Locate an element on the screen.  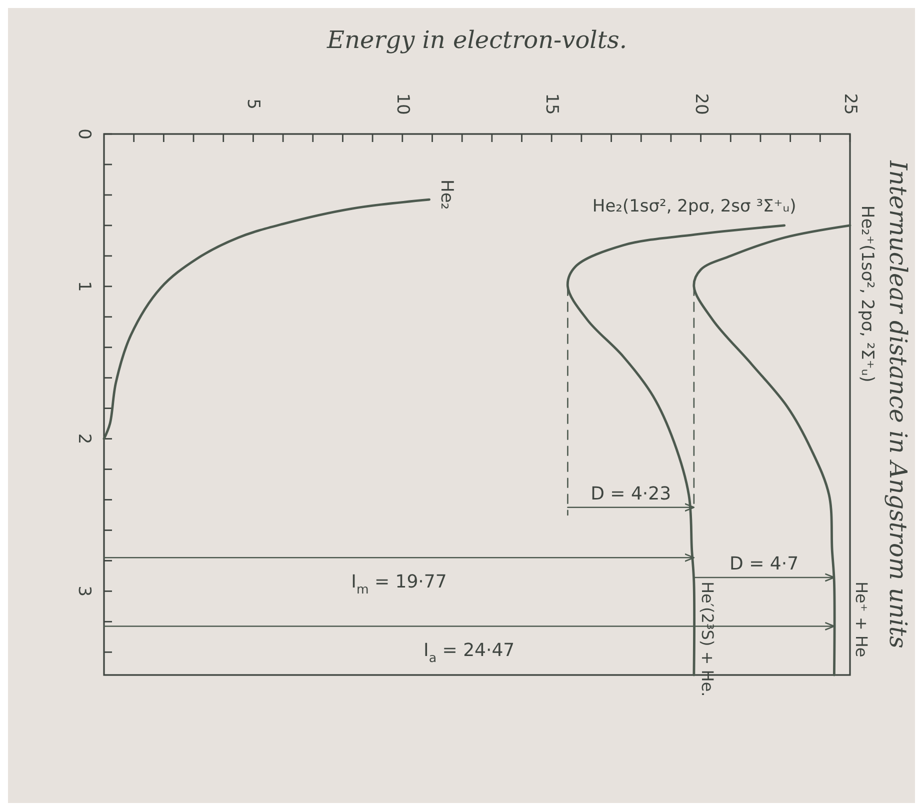
x-tick-label: 20 is located at coordinates (700, 104).